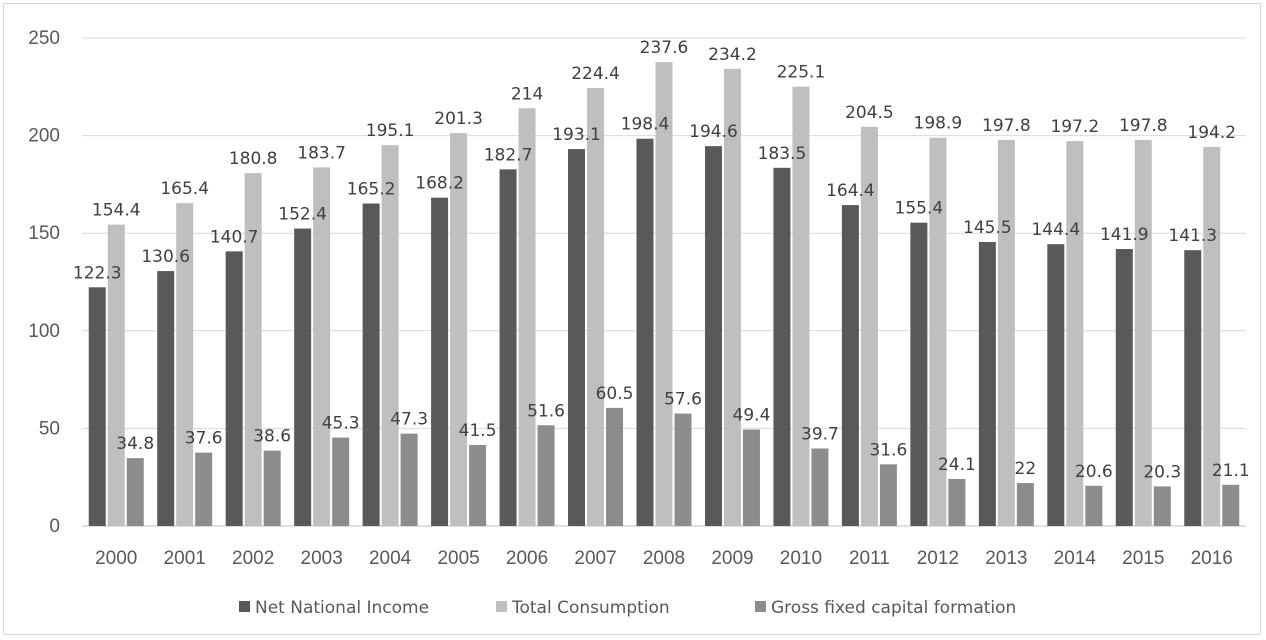  Describe the element at coordinates (253, 558) in the screenshot. I see `x-tick-label: 2002` at that location.